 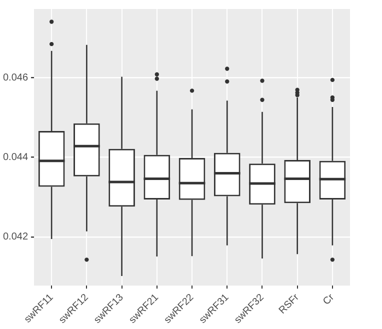 What do you see at coordinates (15, 158) in the screenshot?
I see `y-tick-label: 0.044` at bounding box center [15, 158].